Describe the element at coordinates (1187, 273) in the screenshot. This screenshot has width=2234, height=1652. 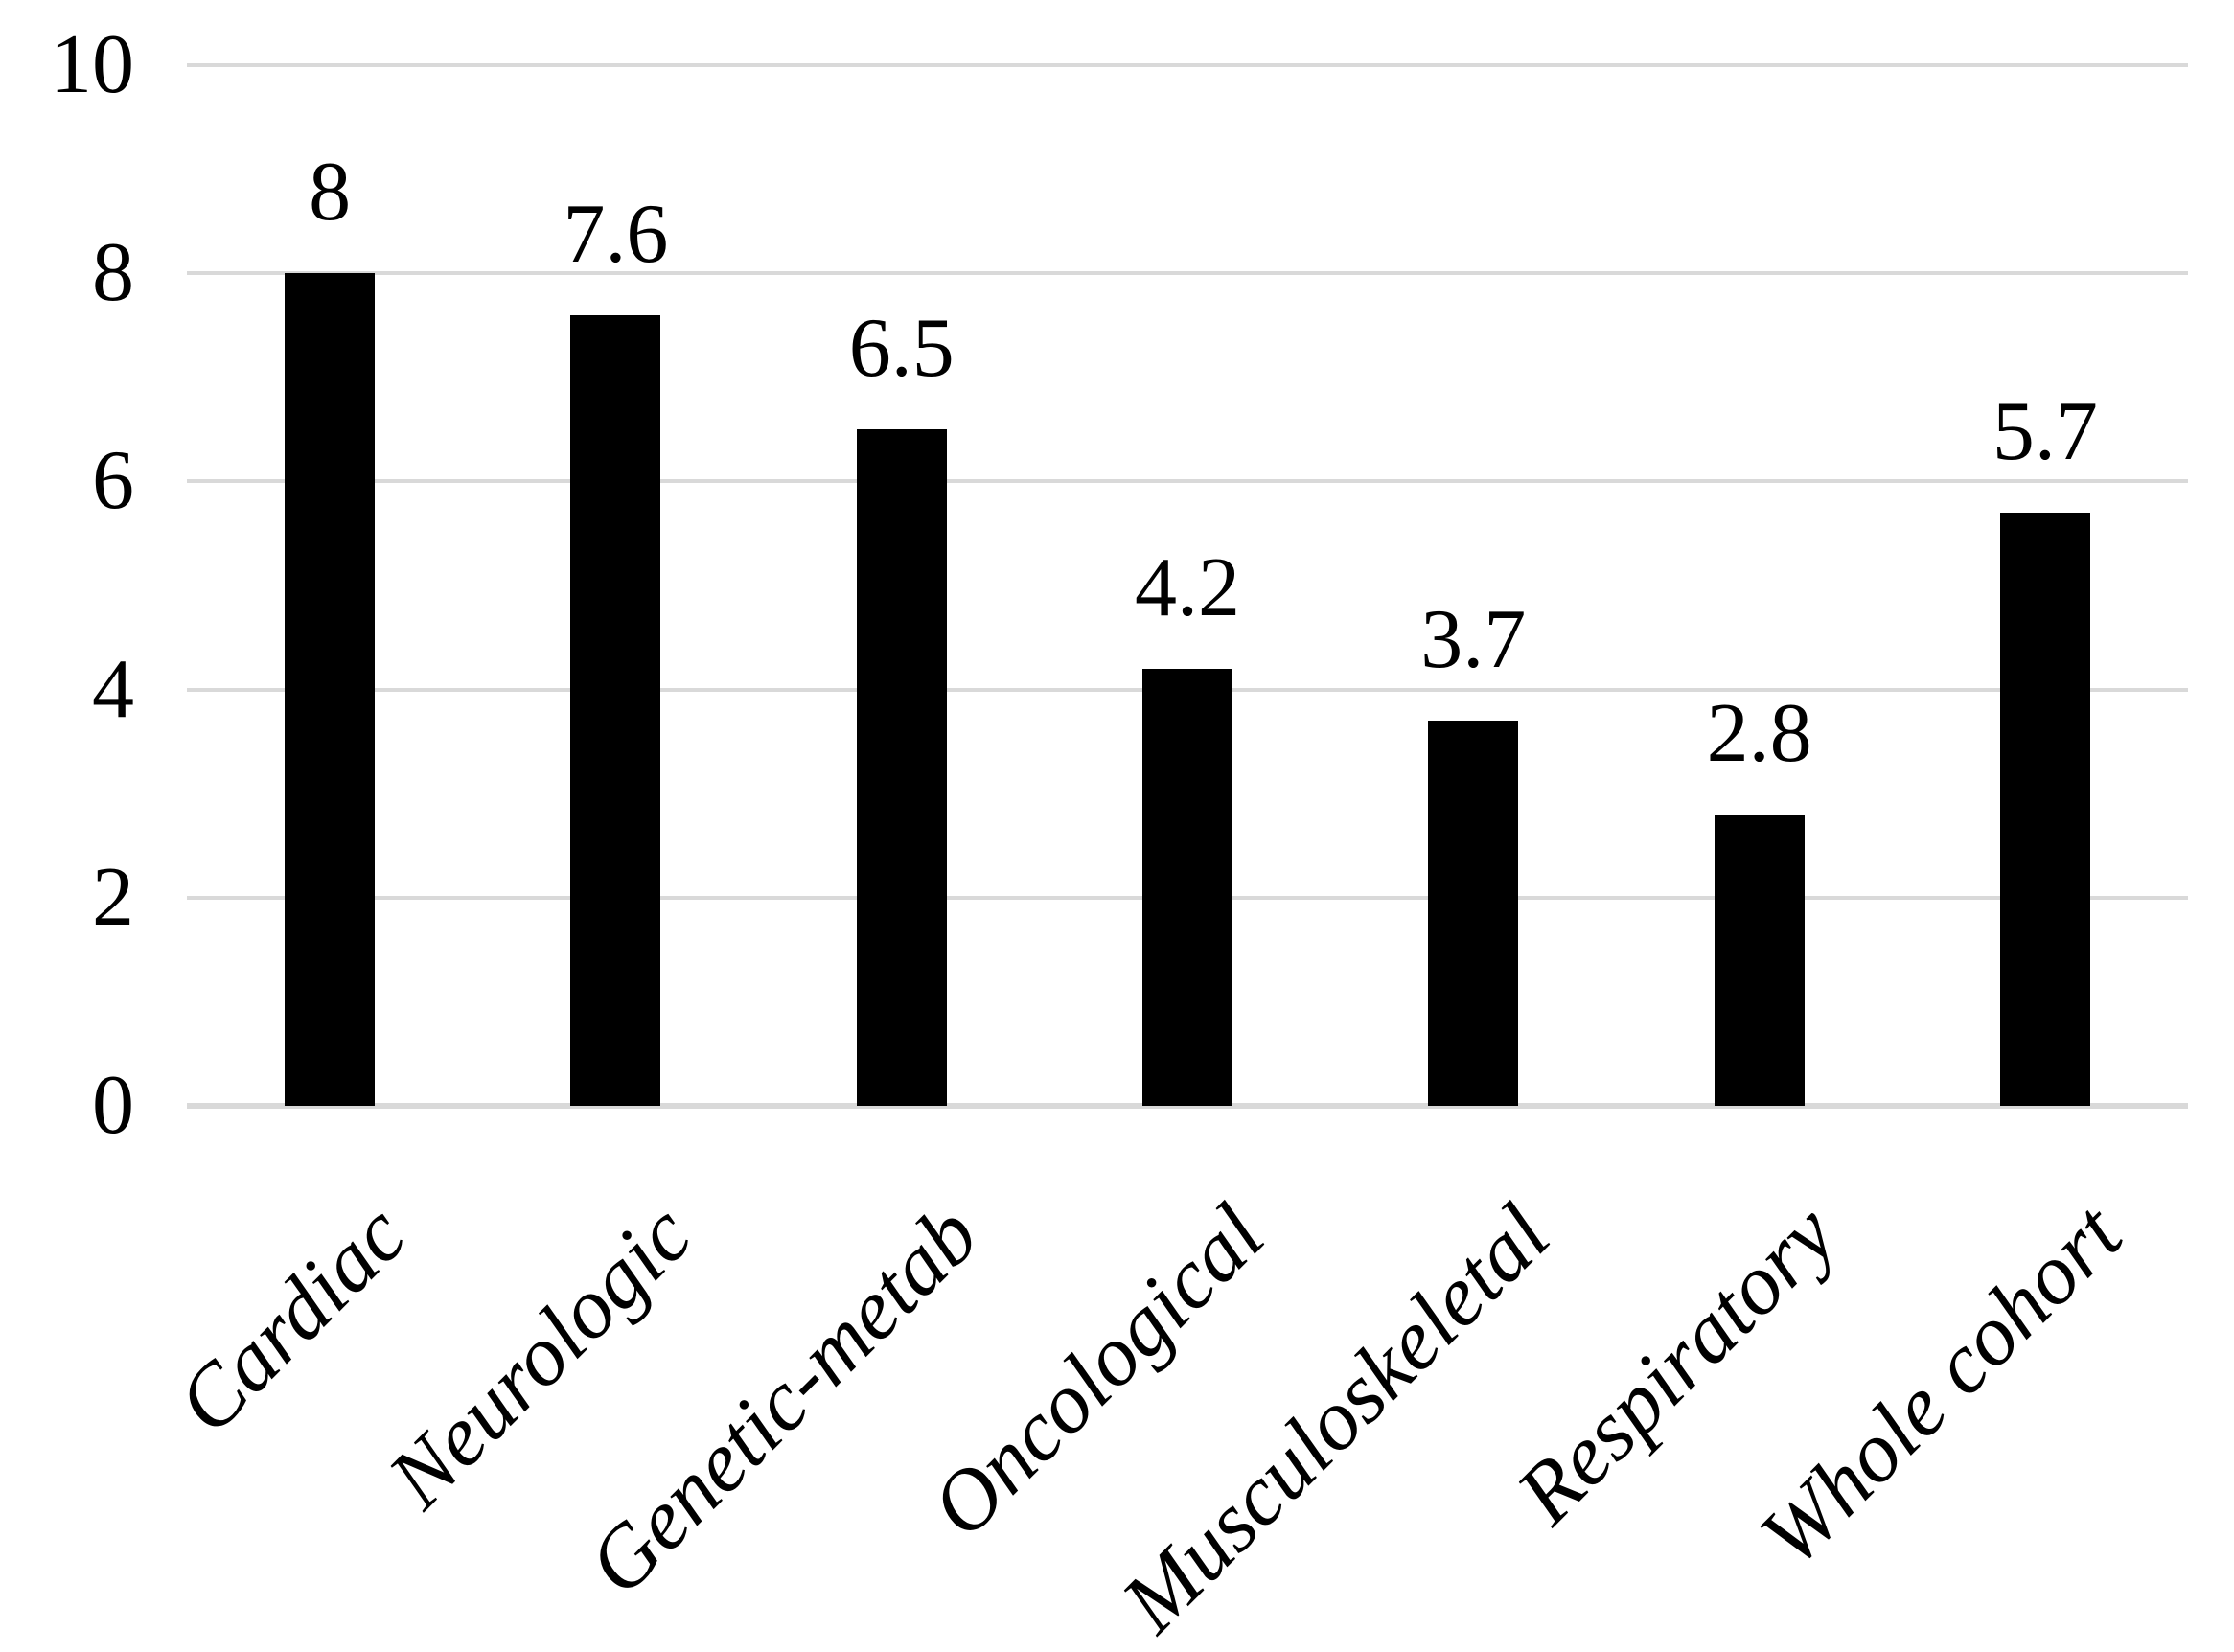
I see `gridline-y8` at that location.